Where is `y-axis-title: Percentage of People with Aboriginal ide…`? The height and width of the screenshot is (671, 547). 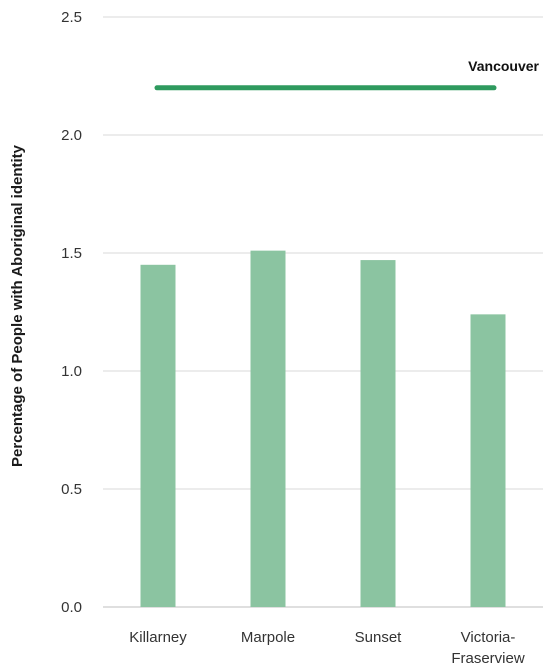
y-axis-title: Percentage of People with Aboriginal ide… is located at coordinates (17, 305).